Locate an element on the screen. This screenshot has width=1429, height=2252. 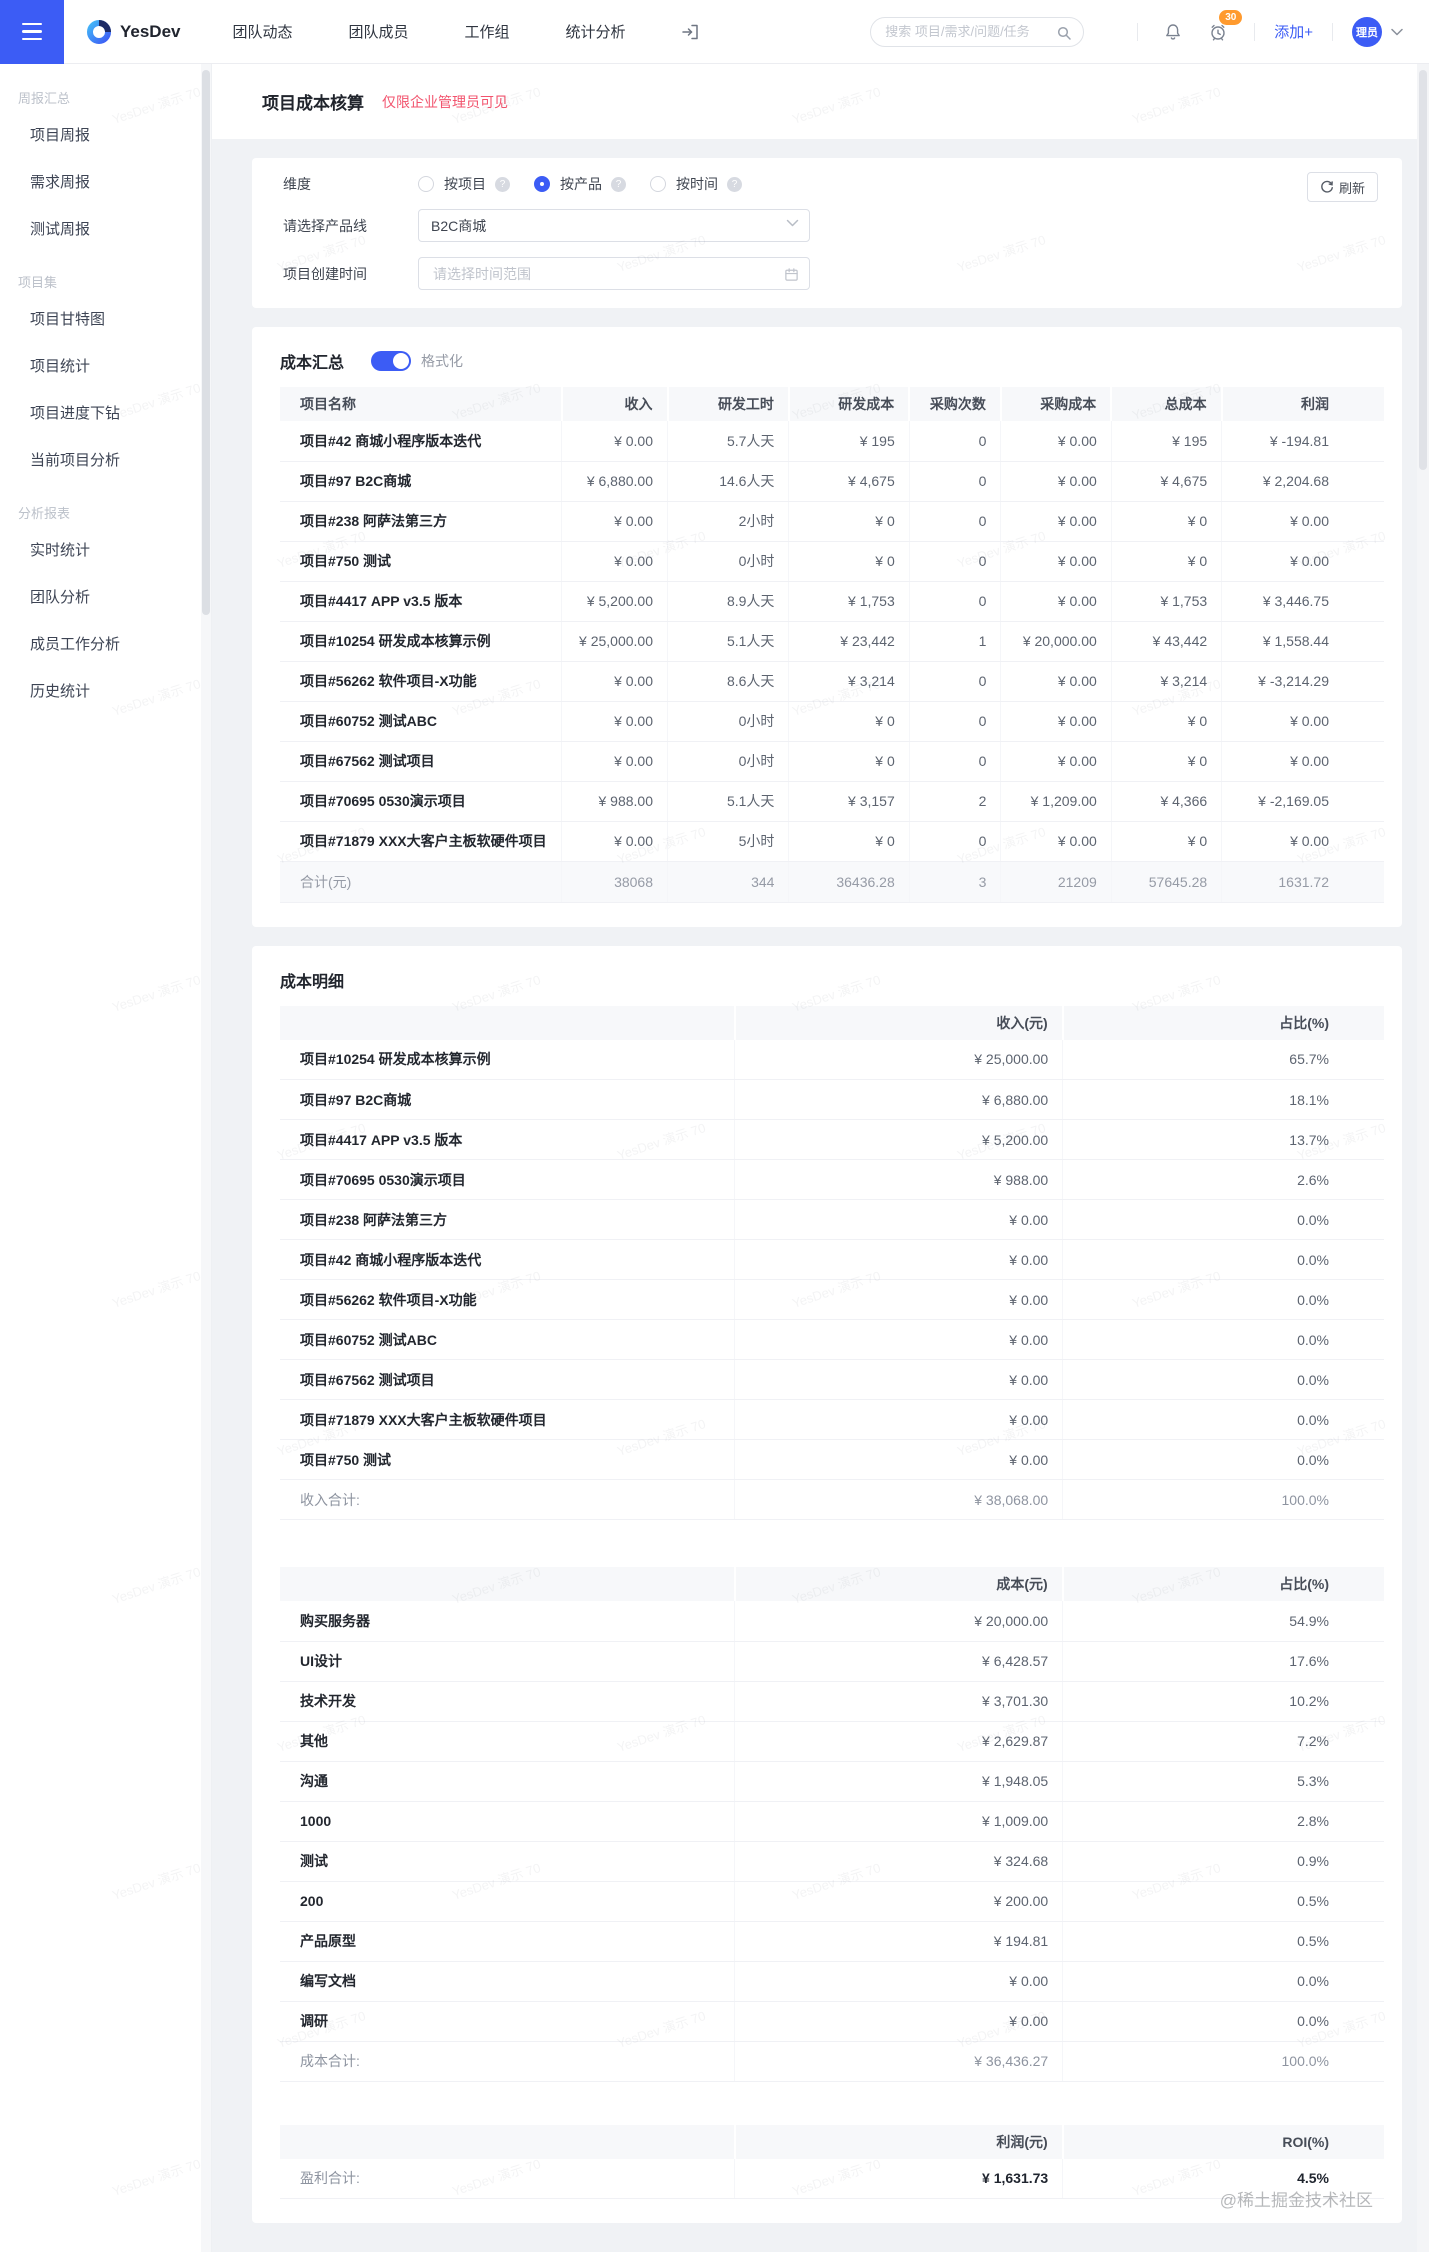
exit-fullscreen-icon is located at coordinates (690, 32).